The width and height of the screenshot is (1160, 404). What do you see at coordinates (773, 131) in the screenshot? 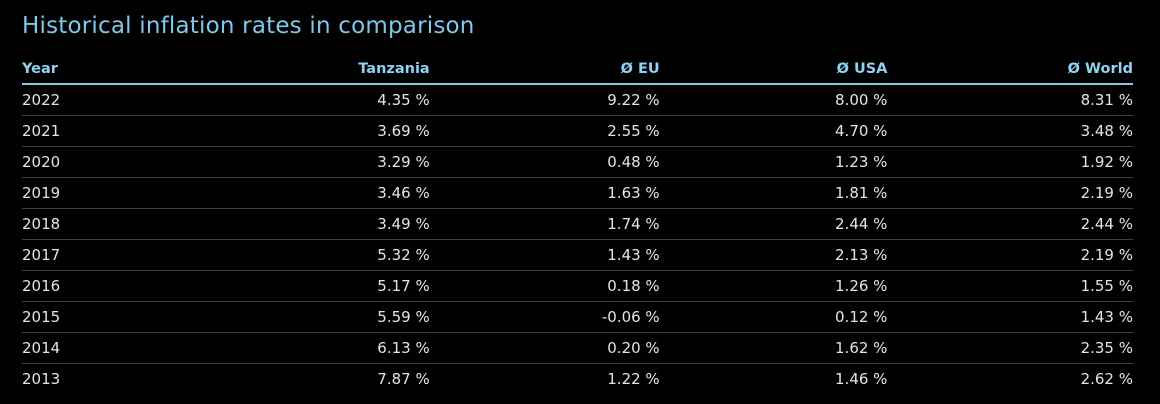
I see `inflation-value-cell: 4.70 %` at bounding box center [773, 131].